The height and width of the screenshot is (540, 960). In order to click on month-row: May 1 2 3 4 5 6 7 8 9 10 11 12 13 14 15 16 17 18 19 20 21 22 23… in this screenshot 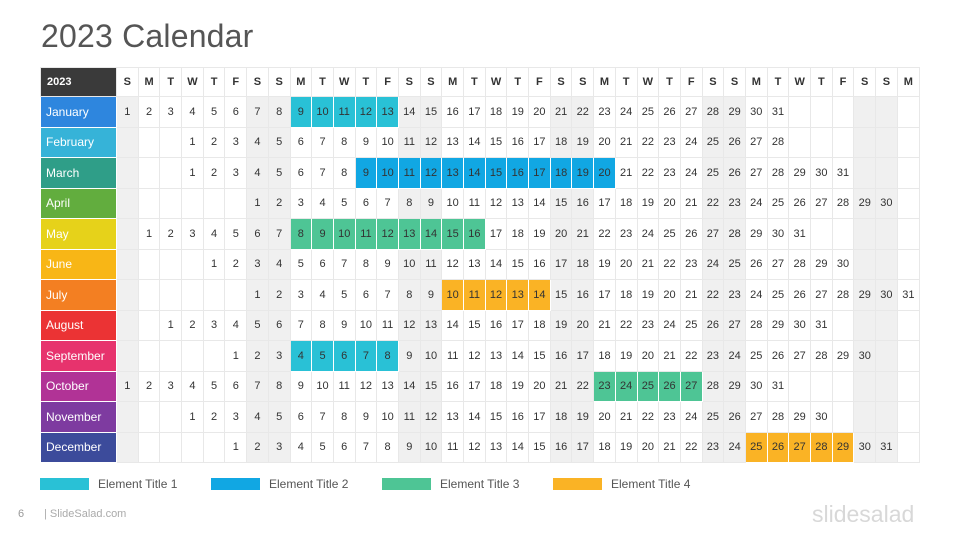, I will do `click(480, 234)`.